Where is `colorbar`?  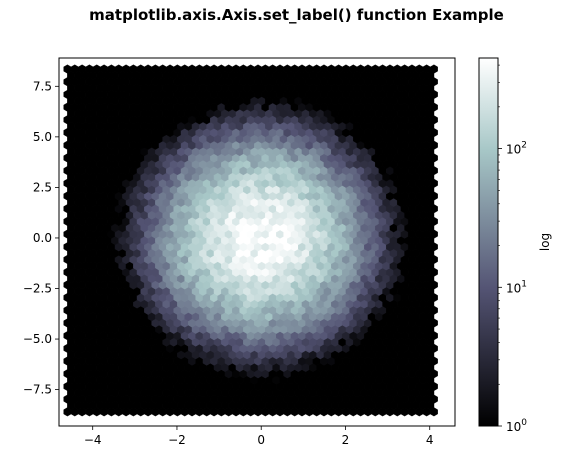 colorbar is located at coordinates (488, 242).